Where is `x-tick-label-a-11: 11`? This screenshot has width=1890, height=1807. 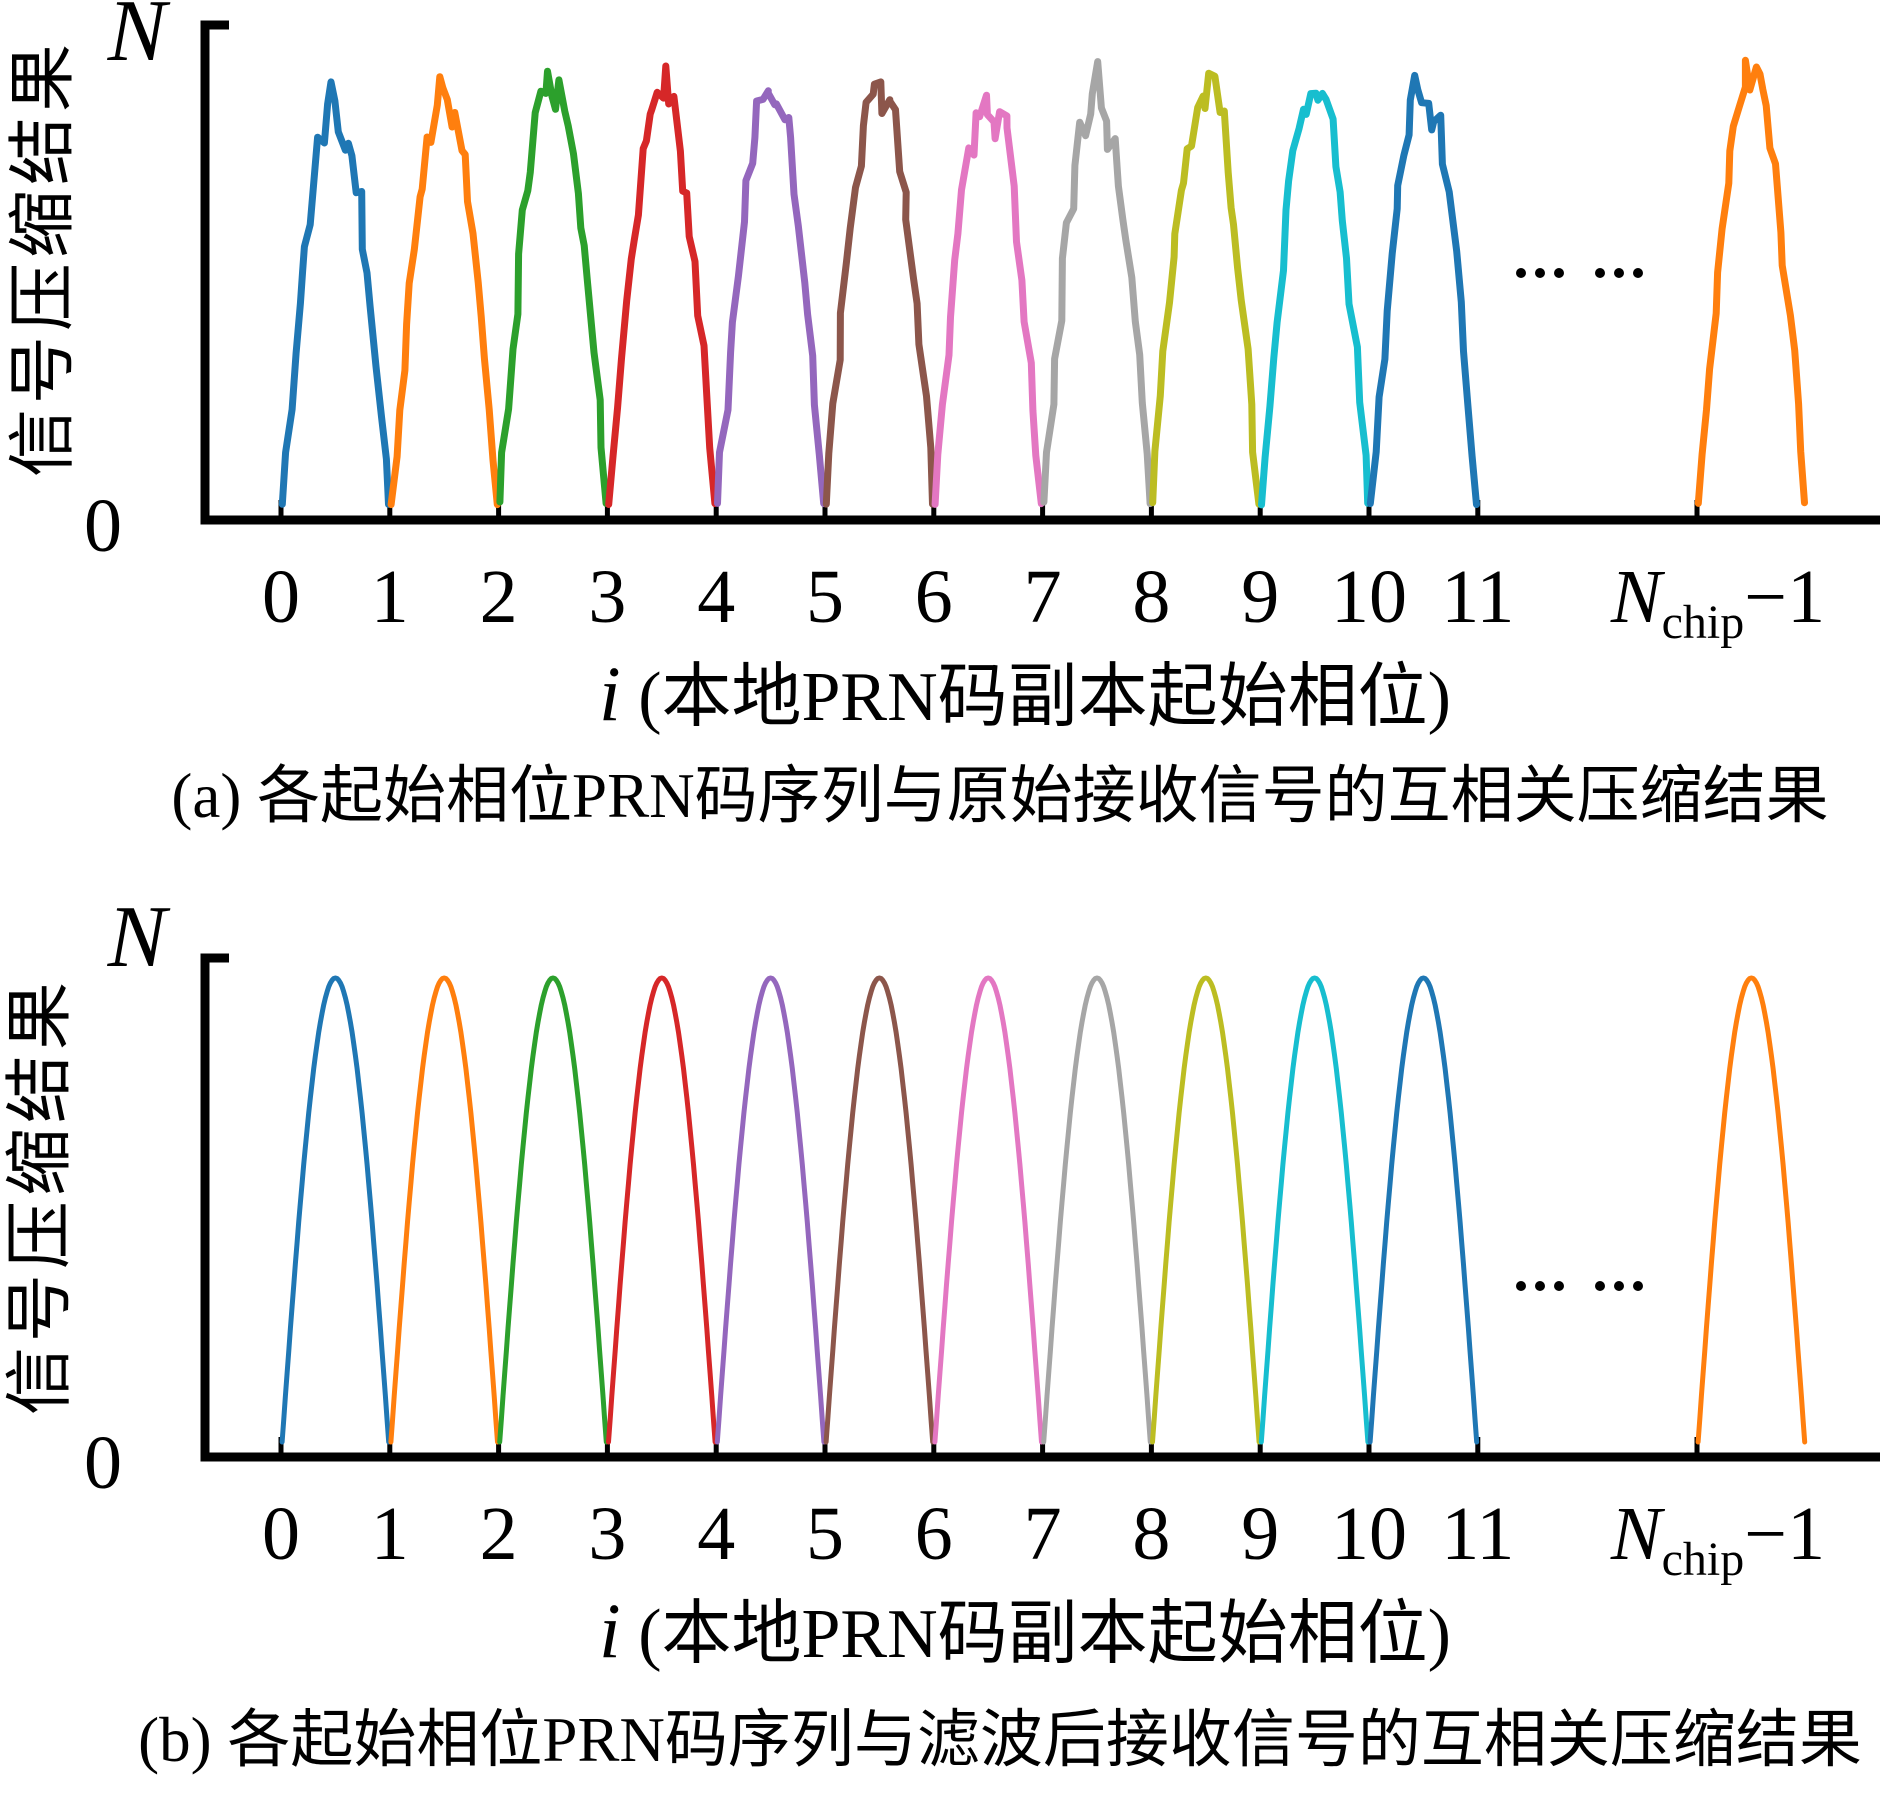
x-tick-label-a-11: 11 is located at coordinates (1478, 597).